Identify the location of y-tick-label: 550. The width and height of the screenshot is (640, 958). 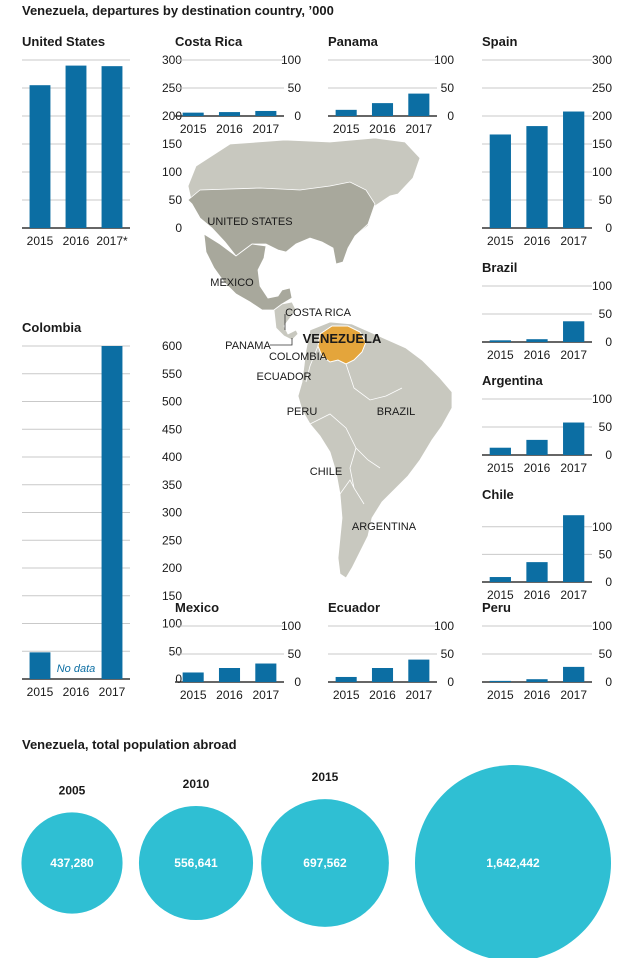
(172, 374).